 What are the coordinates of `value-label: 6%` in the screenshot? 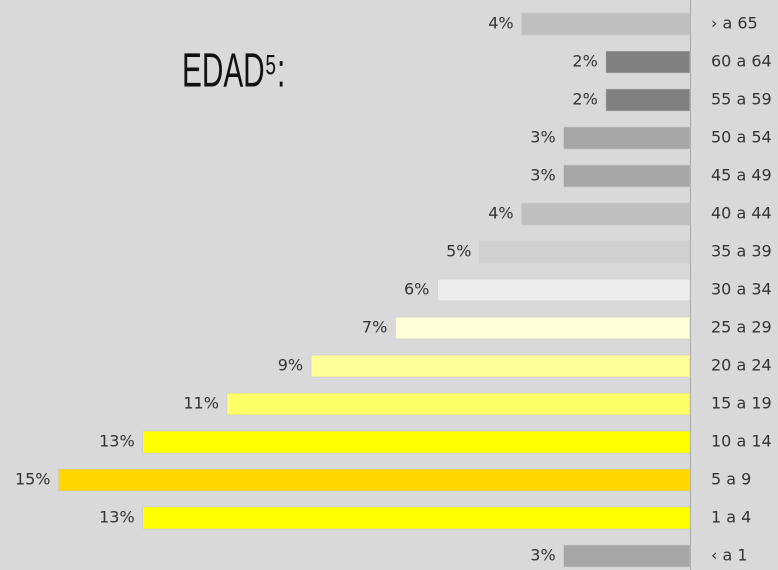 It's located at (416, 289).